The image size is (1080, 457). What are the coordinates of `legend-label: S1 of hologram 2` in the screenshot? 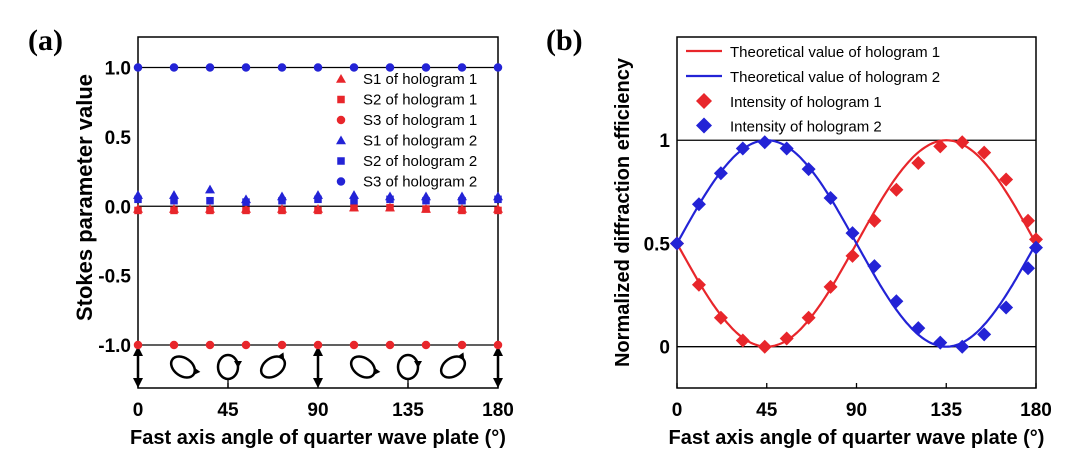 It's located at (420, 141).